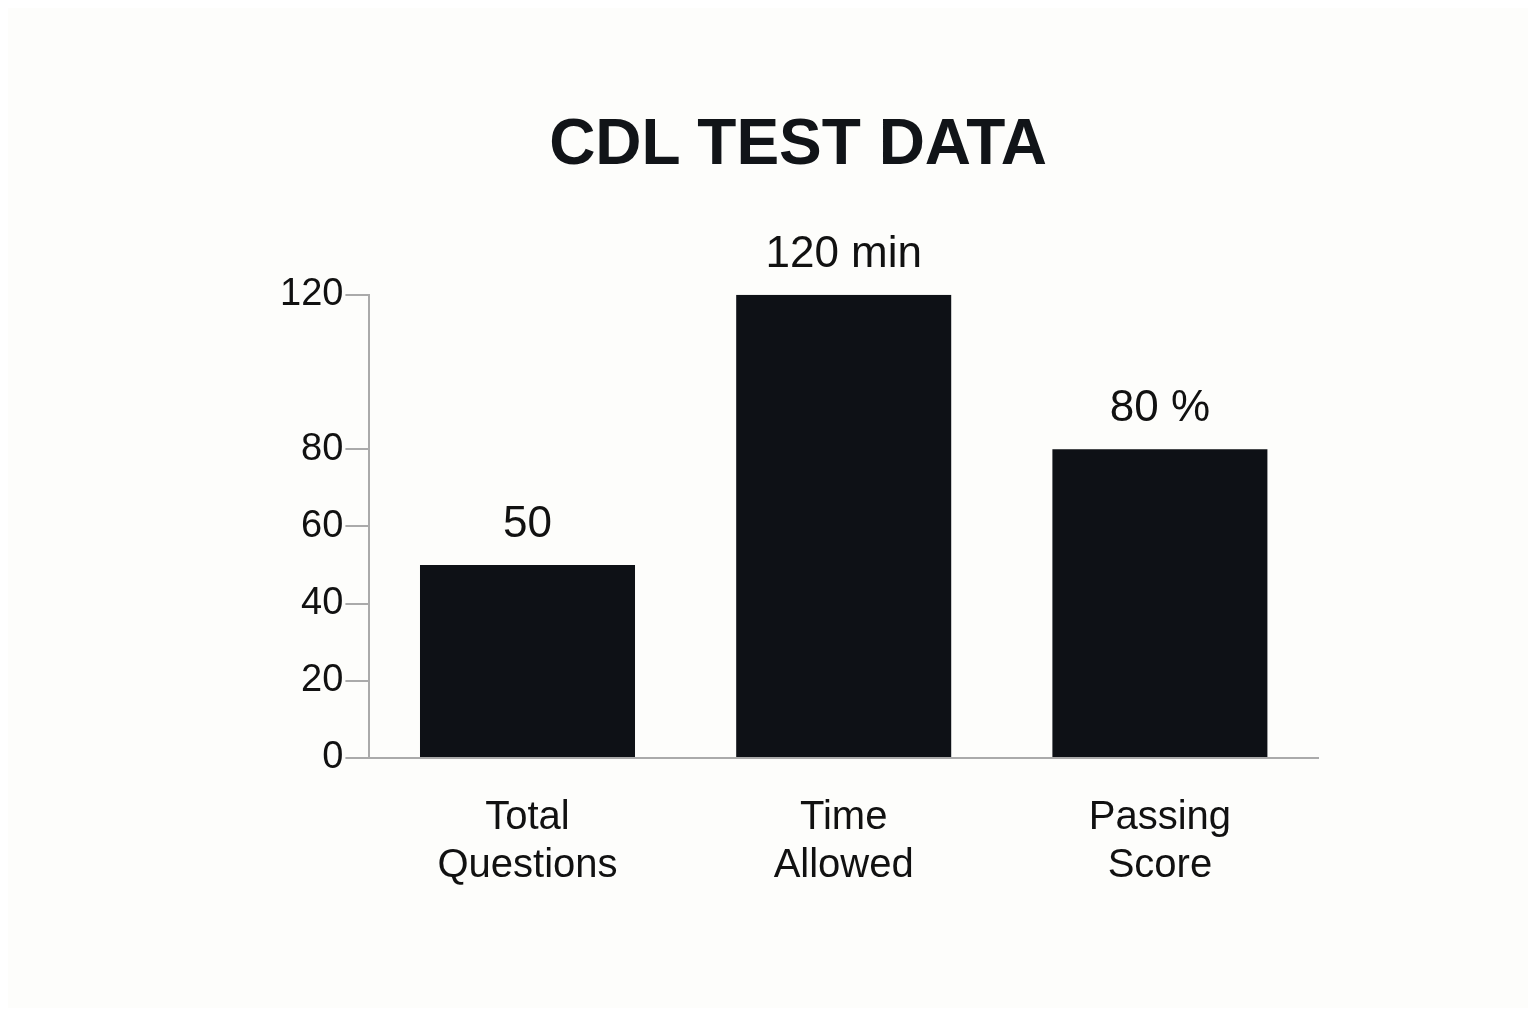 The image size is (1536, 1024). Describe the element at coordinates (322, 601) in the screenshot. I see `y-tick-label: 40` at that location.